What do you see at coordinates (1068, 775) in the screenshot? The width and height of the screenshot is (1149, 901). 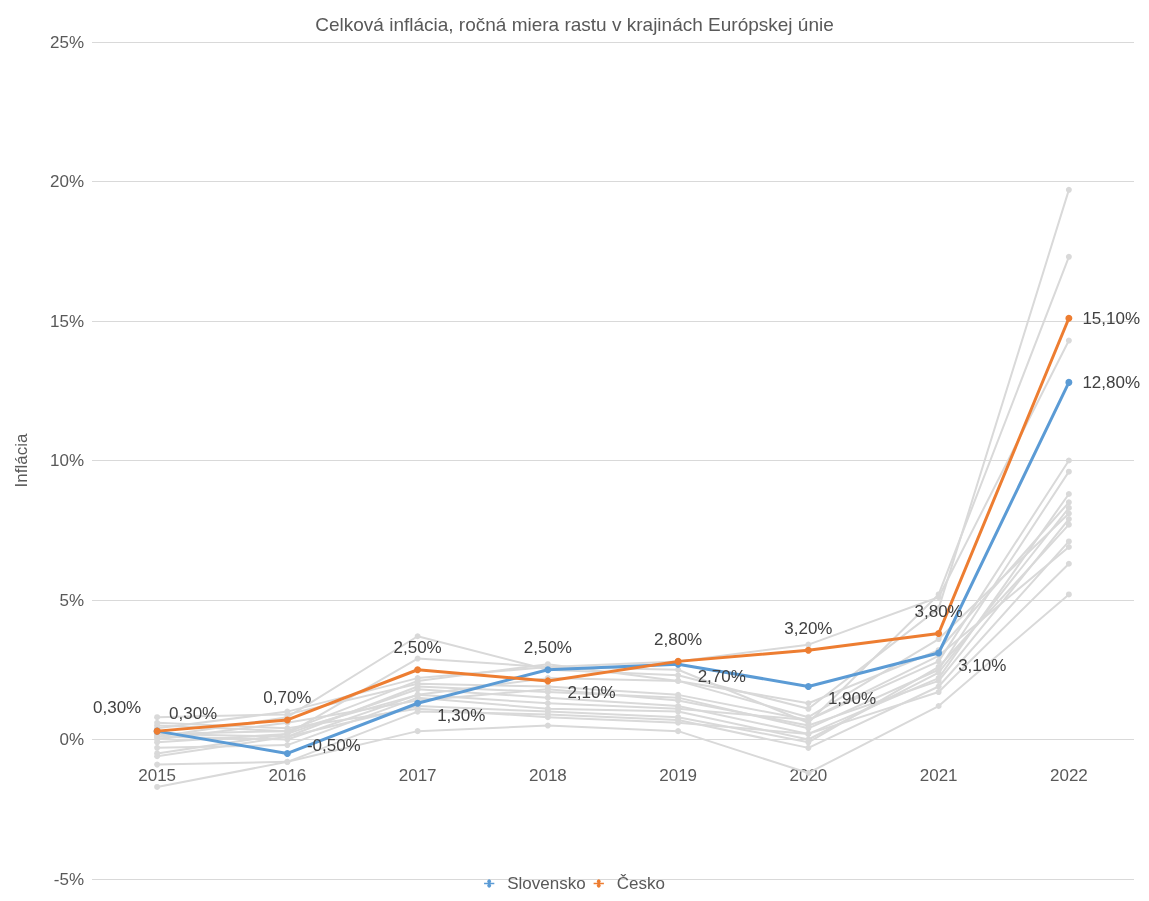 I see `x-tick-label: 2022` at bounding box center [1068, 775].